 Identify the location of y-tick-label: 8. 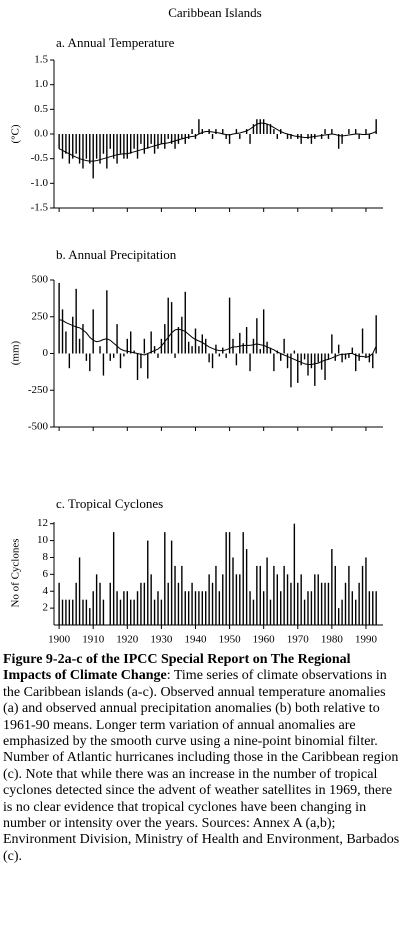
(46, 557).